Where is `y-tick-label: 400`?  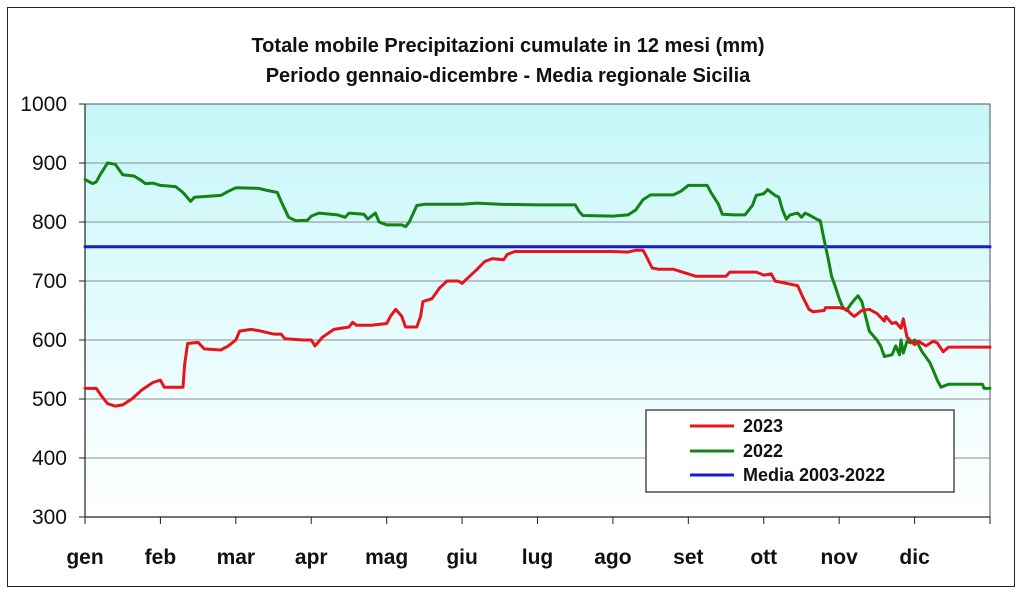
y-tick-label: 400 is located at coordinates (49, 458).